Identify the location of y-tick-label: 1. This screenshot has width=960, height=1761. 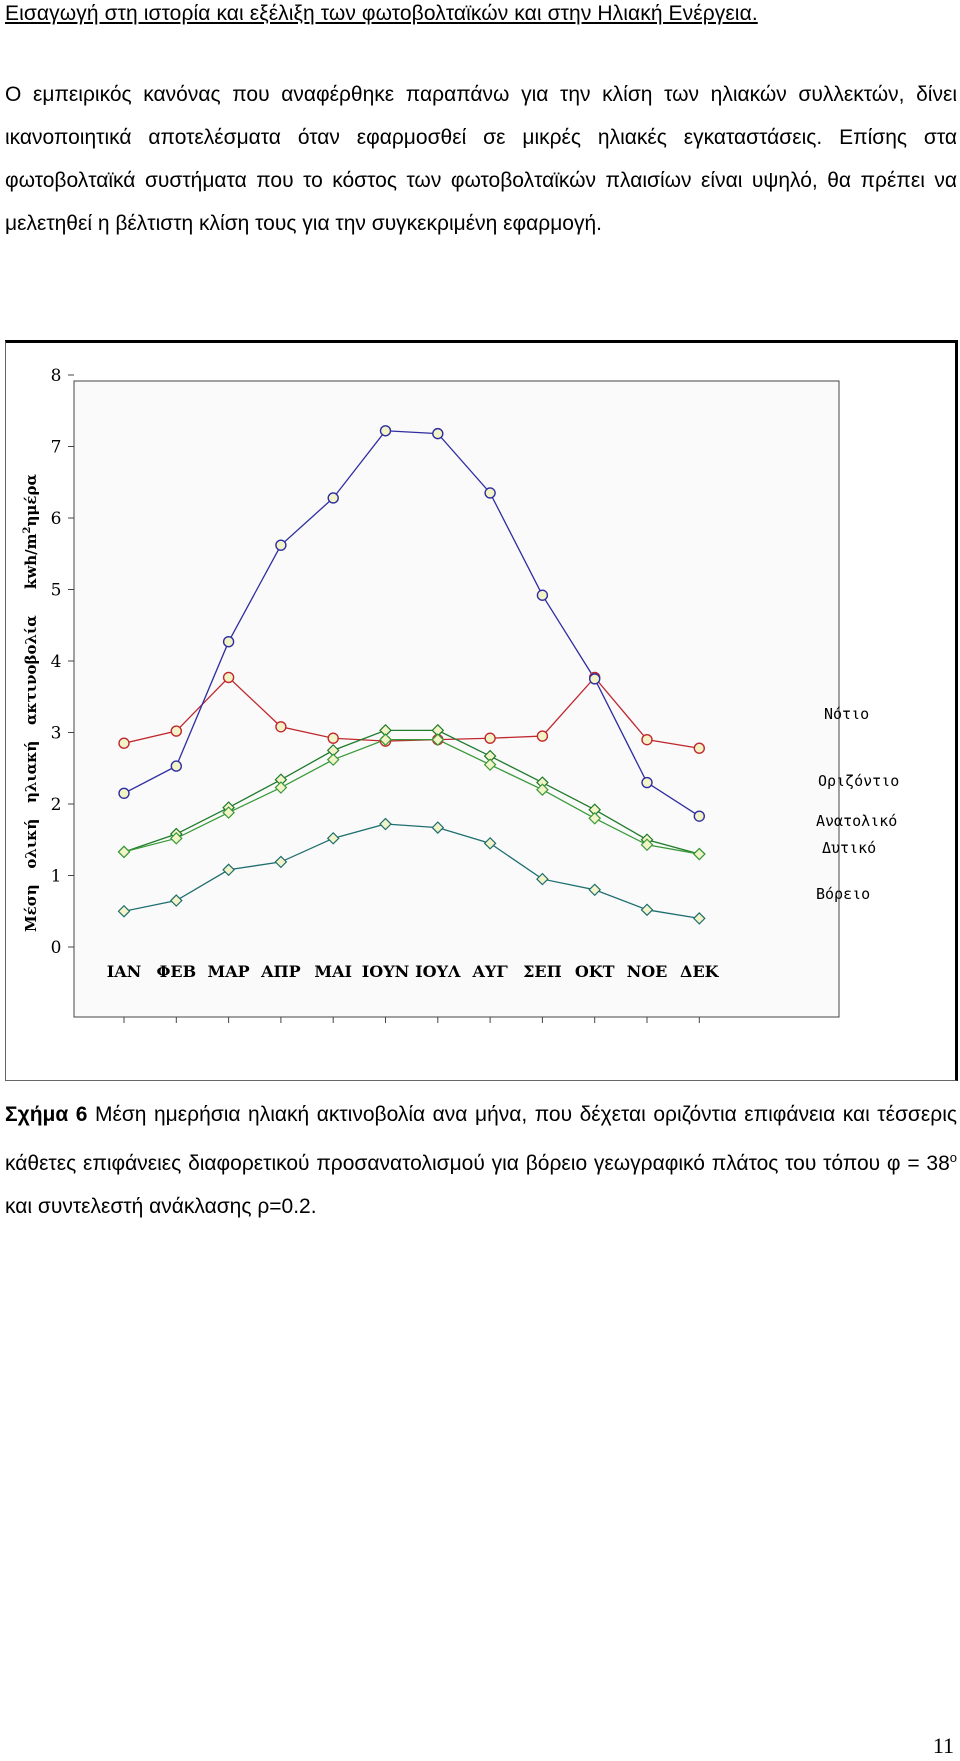
(56, 877).